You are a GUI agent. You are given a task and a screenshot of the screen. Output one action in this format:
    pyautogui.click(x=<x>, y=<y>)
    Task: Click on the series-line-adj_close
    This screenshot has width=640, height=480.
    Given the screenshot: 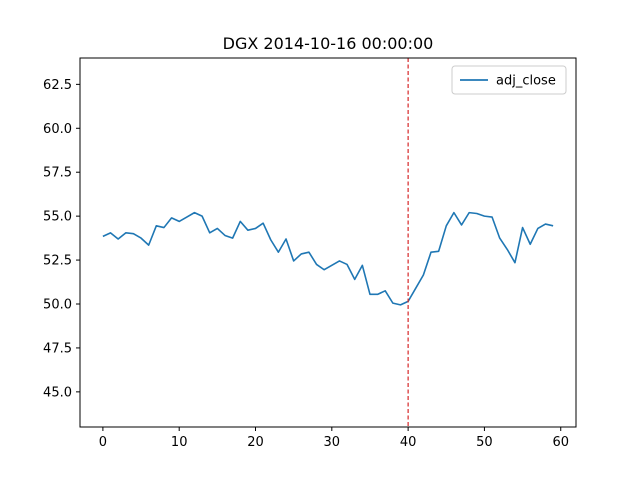 What is the action you would take?
    pyautogui.click(x=328, y=258)
    